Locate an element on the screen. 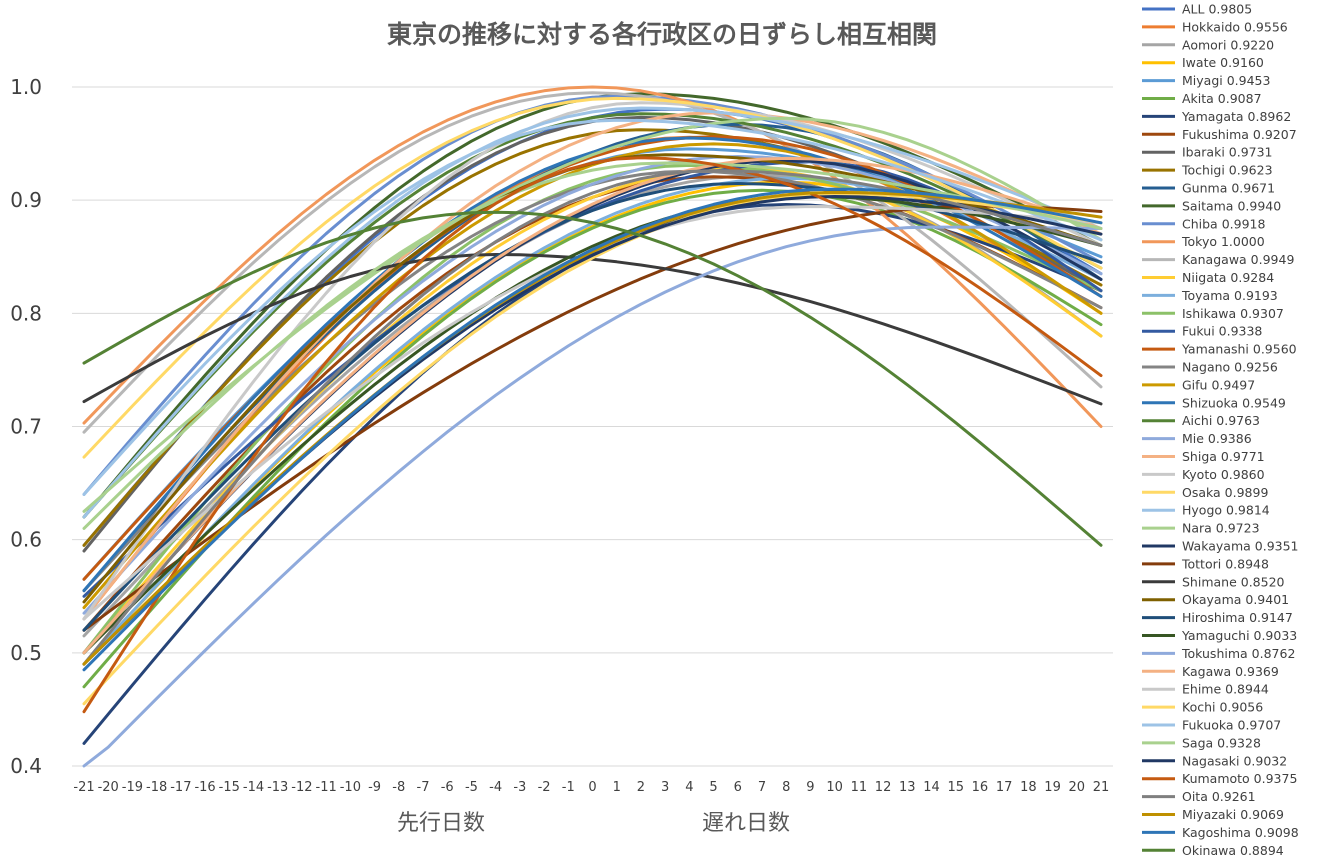 The image size is (1317, 865). y-axis-ticks: 0.4 0.5 0.6 0.7 0.8 0.9 1.0 is located at coordinates (26, 426).